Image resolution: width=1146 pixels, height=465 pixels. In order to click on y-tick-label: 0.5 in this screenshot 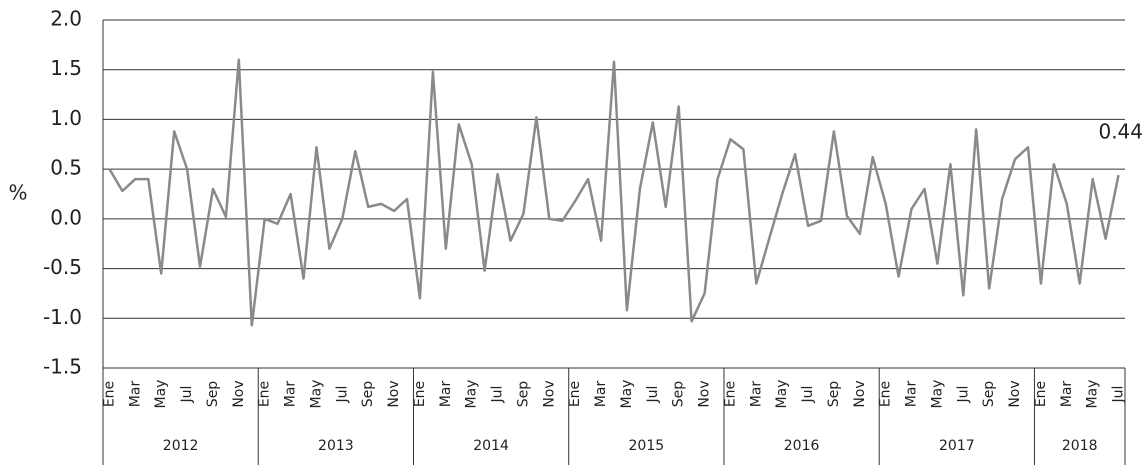, I will do `click(66, 168)`.